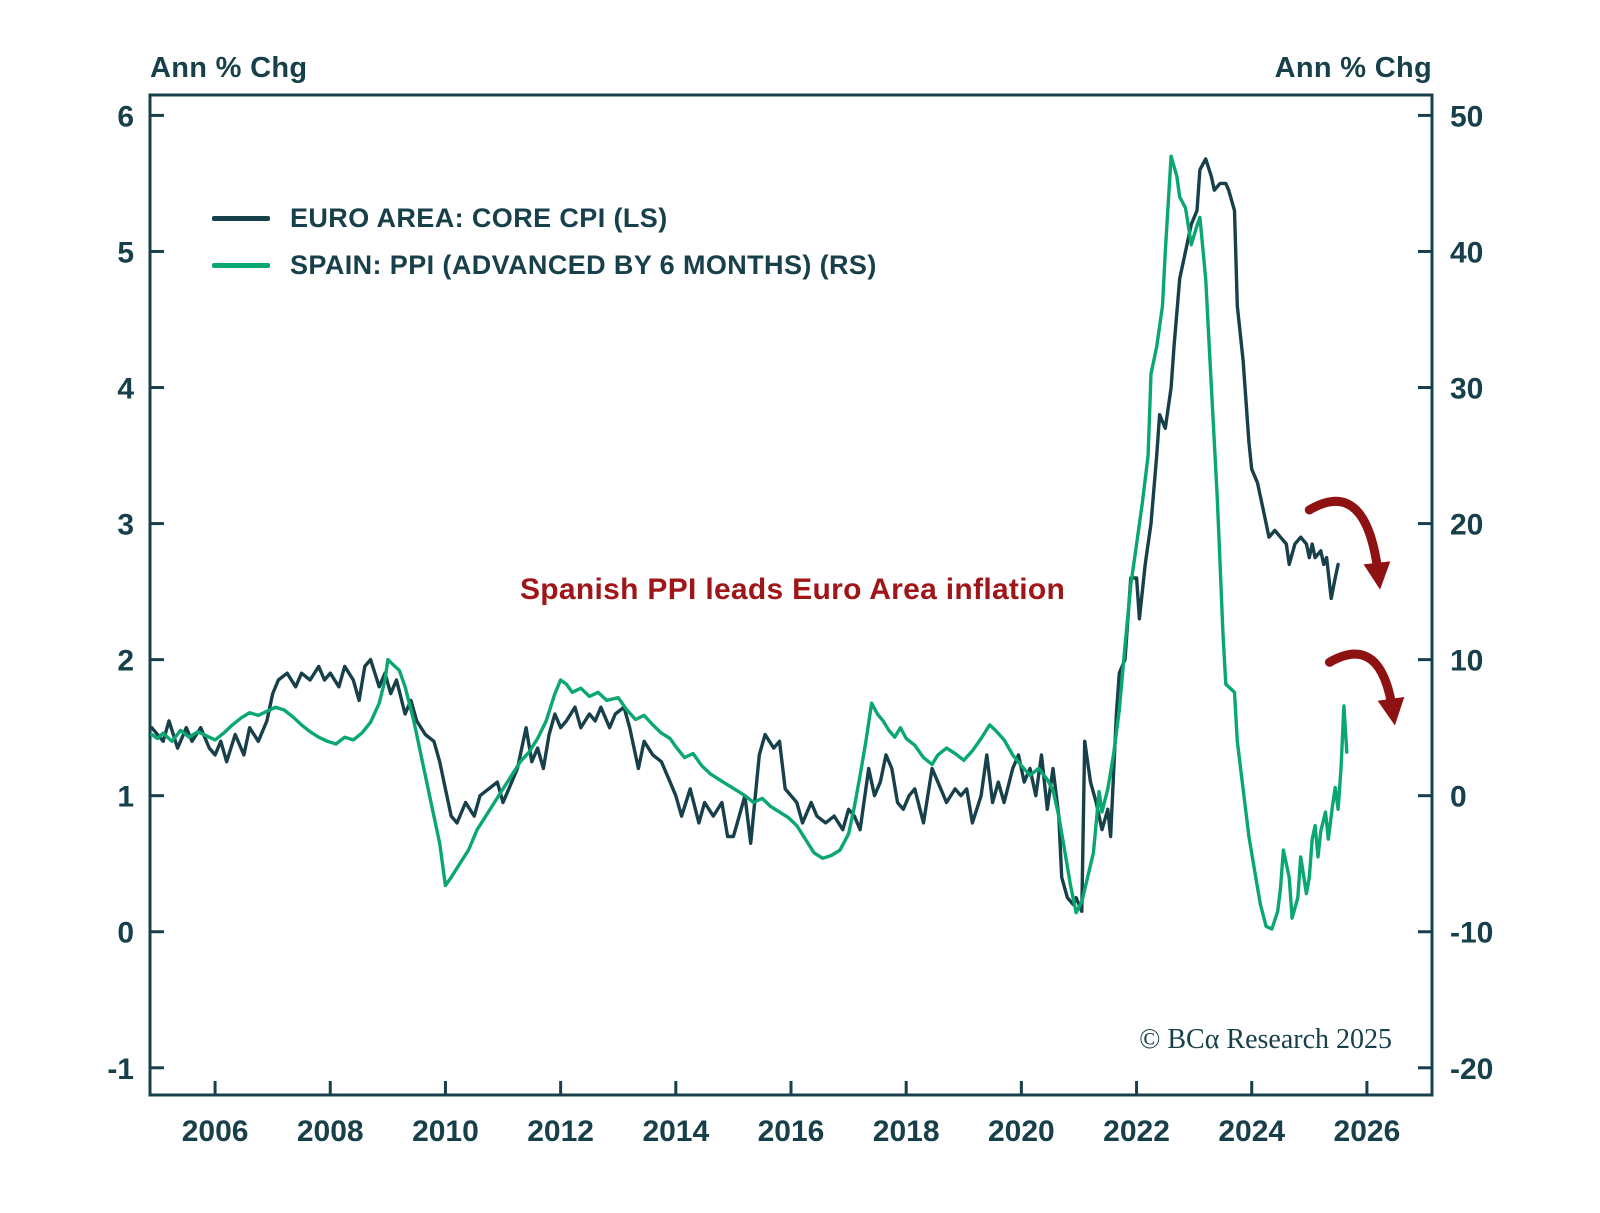  What do you see at coordinates (330, 1131) in the screenshot?
I see `x-tick-label: 2008` at bounding box center [330, 1131].